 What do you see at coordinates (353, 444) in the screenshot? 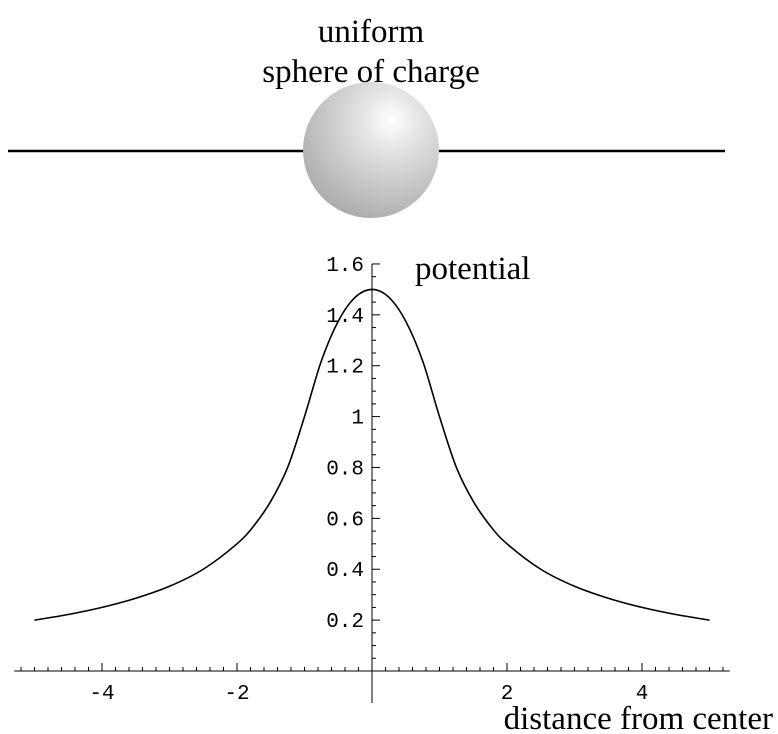
I see `y-ticks: 0.2 0.4 0.6 0.8 1 1.2 1.4 1.6` at bounding box center [353, 444].